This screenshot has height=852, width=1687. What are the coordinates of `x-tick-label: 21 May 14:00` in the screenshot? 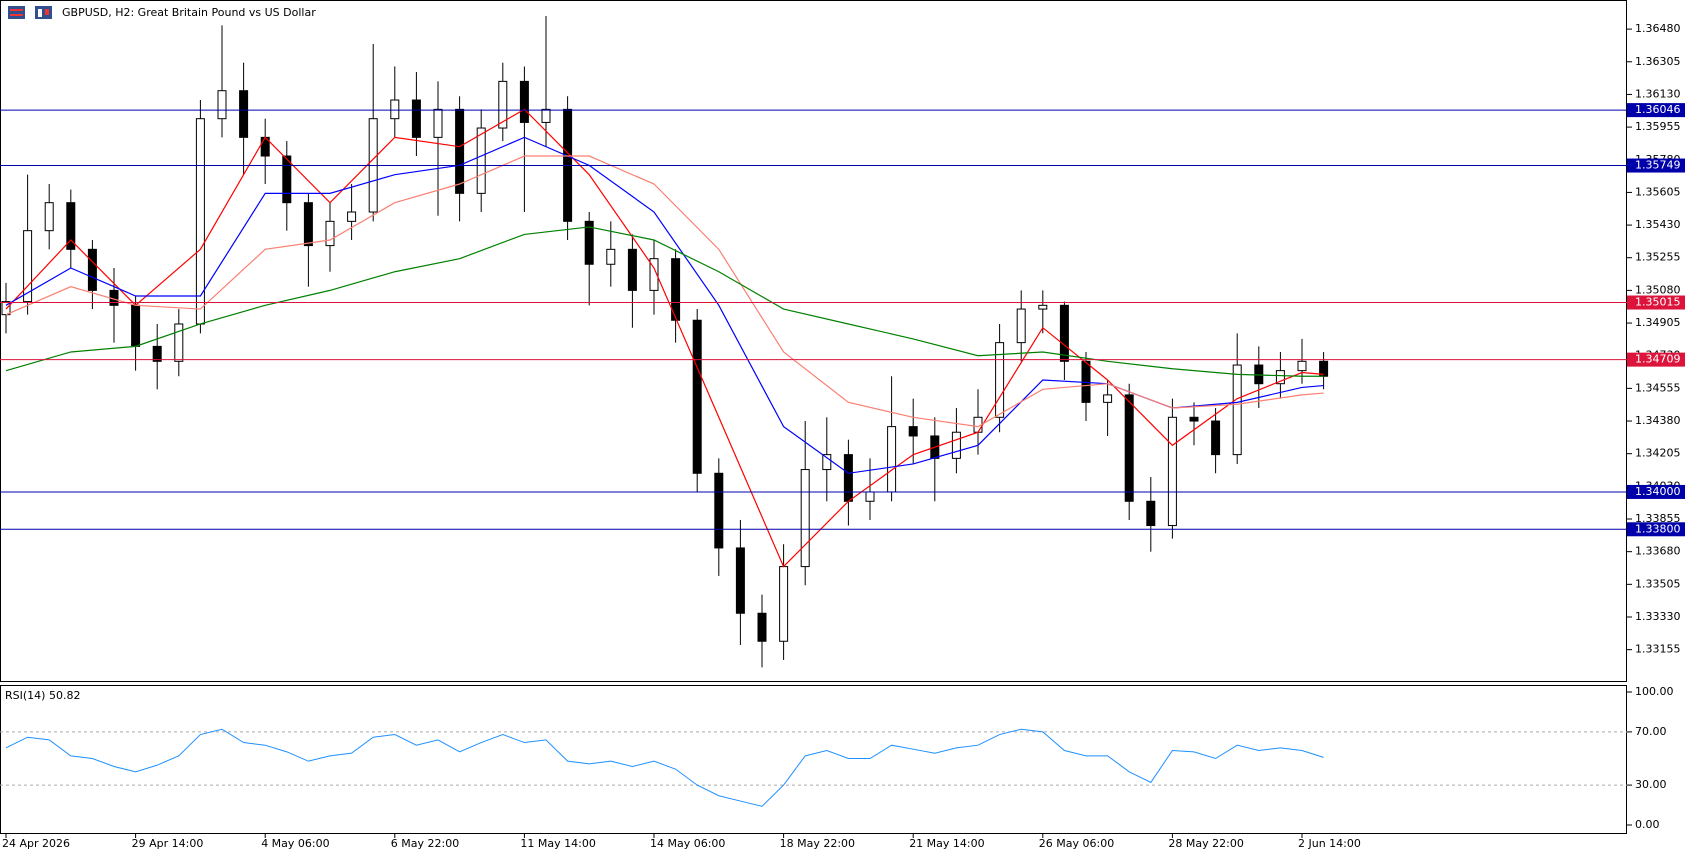 It's located at (946, 843).